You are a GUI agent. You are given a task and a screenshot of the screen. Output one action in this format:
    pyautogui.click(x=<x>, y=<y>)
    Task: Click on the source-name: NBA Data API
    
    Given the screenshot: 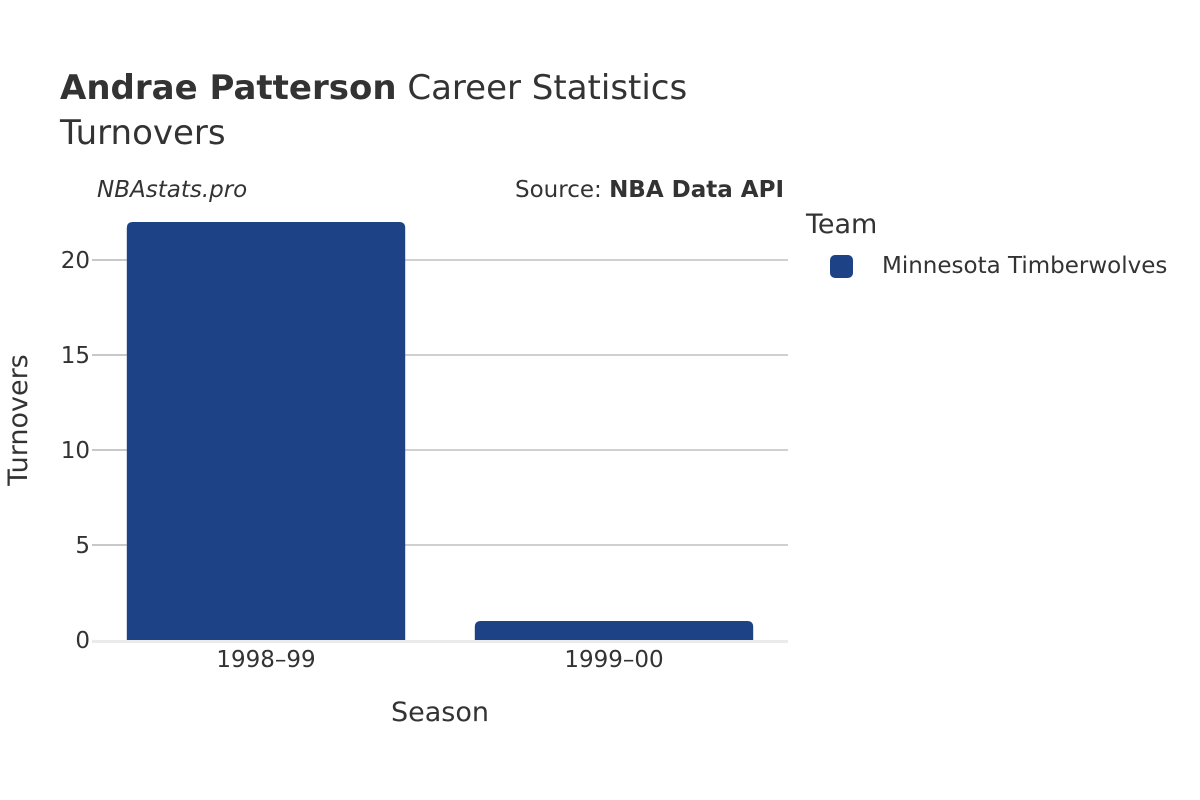 What is the action you would take?
    pyautogui.click(x=696, y=190)
    